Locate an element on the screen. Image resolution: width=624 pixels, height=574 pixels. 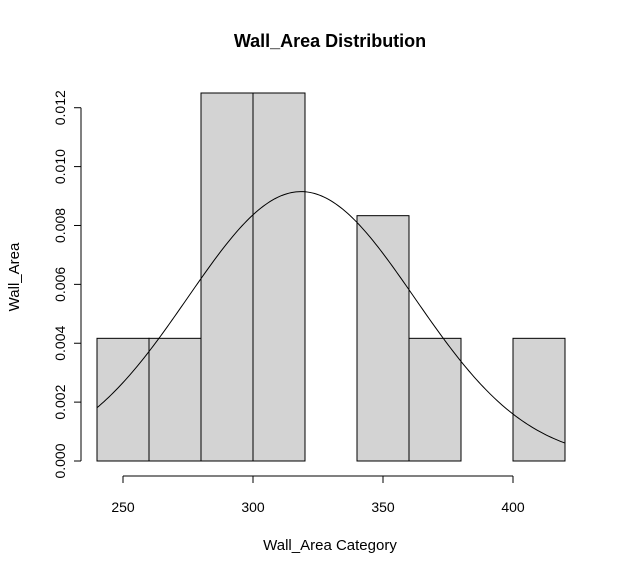
x-tick-label: 250 is located at coordinates (123, 507).